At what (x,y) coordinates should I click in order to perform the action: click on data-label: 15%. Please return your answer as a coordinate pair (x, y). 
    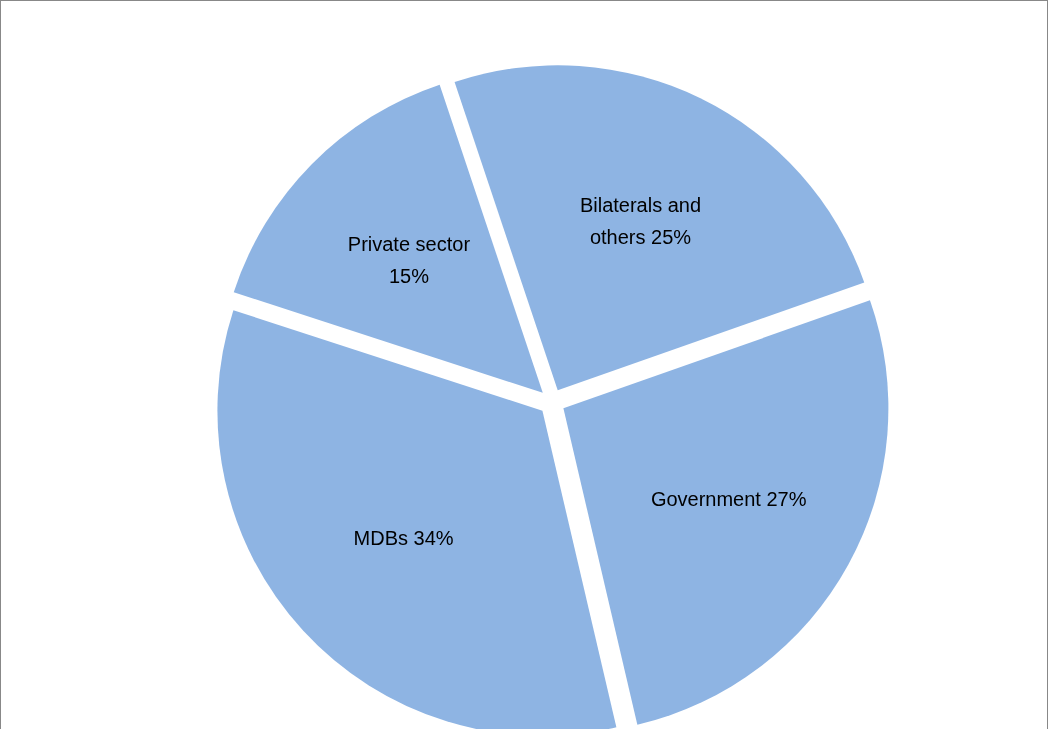
    Looking at the image, I should click on (409, 276).